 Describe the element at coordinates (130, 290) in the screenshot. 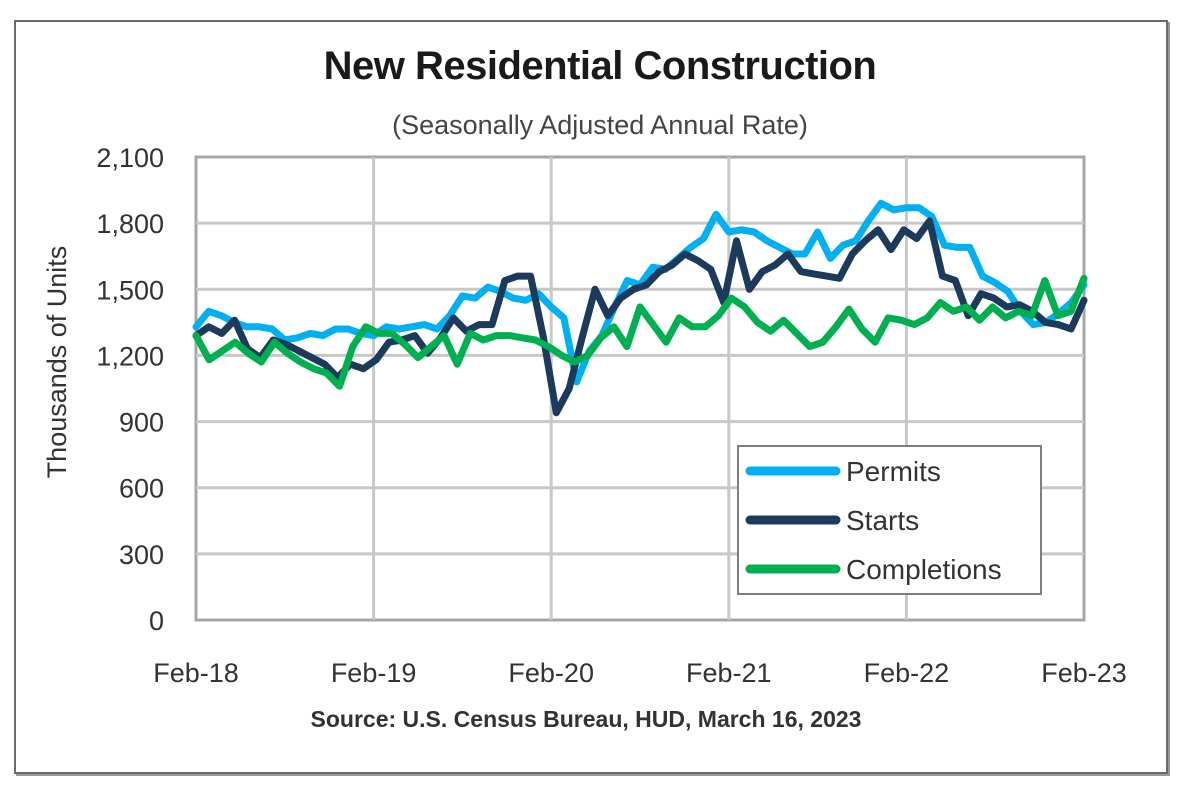

I see `y-tick-label: 1,500` at that location.